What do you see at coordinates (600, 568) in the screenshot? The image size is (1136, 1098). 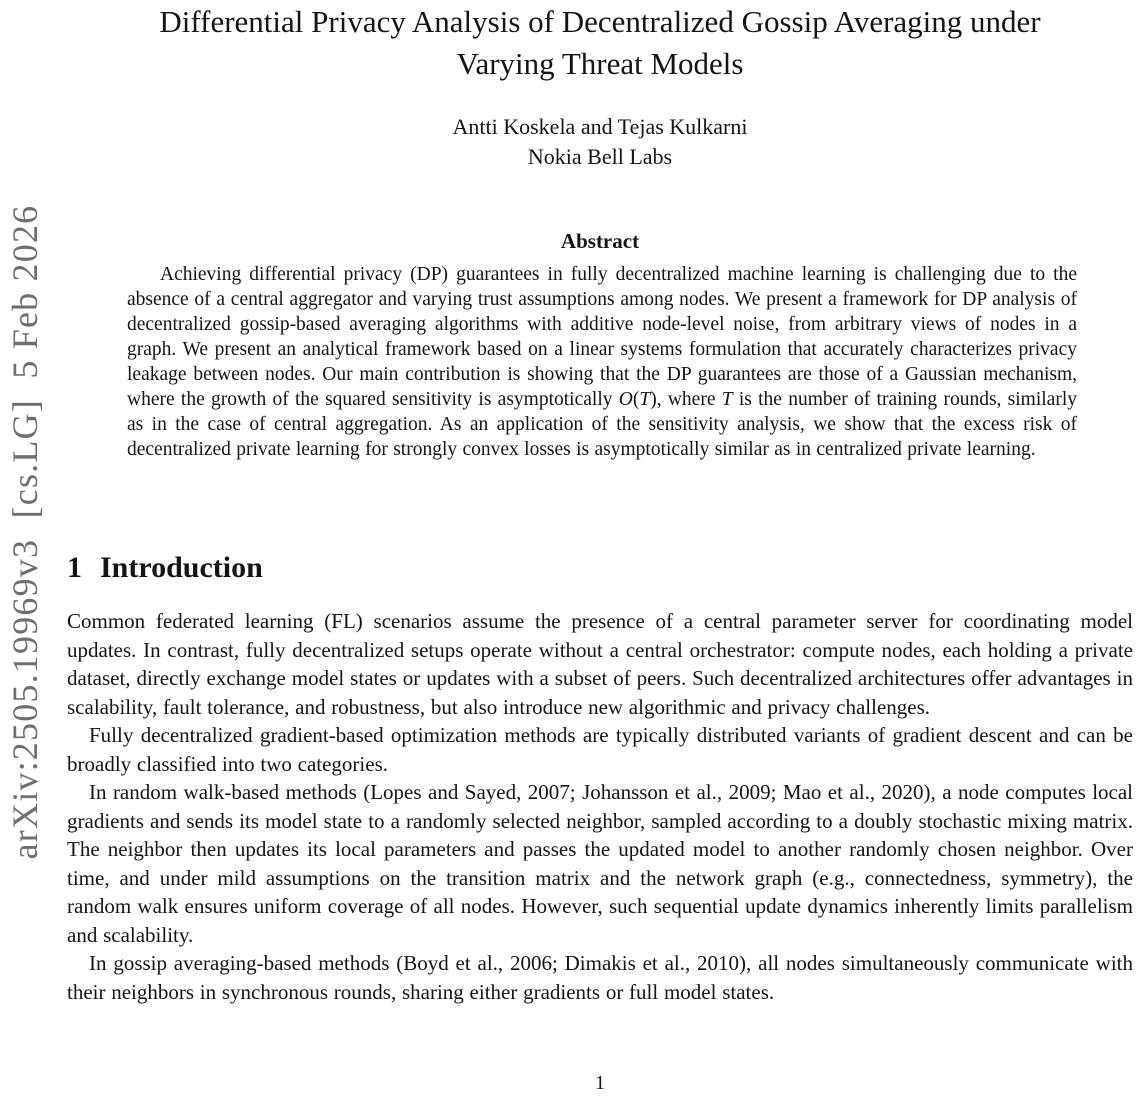 I see `section-heading-introduction: 1 Introduction` at bounding box center [600, 568].